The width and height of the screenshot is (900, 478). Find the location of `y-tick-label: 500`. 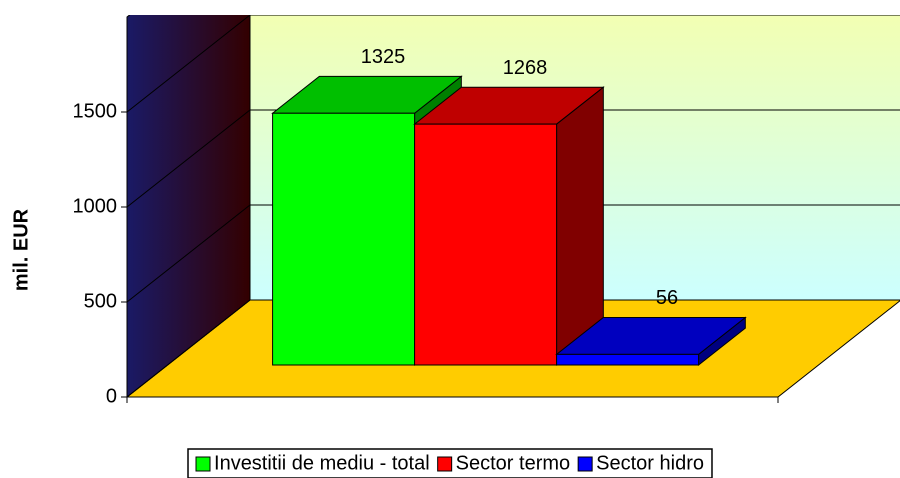

y-tick-label: 500 is located at coordinates (100, 301).